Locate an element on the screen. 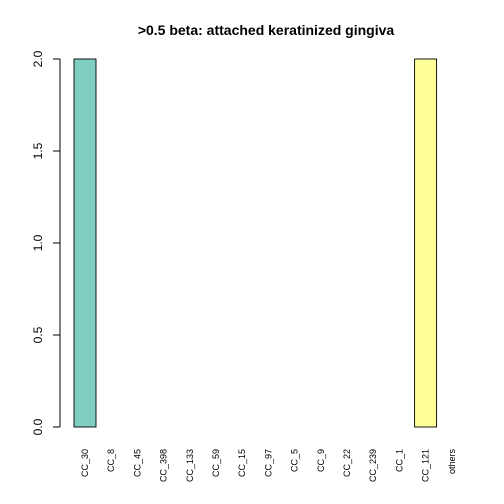 The height and width of the screenshot is (504, 504). x-tick-label: CC_121 is located at coordinates (426, 465).